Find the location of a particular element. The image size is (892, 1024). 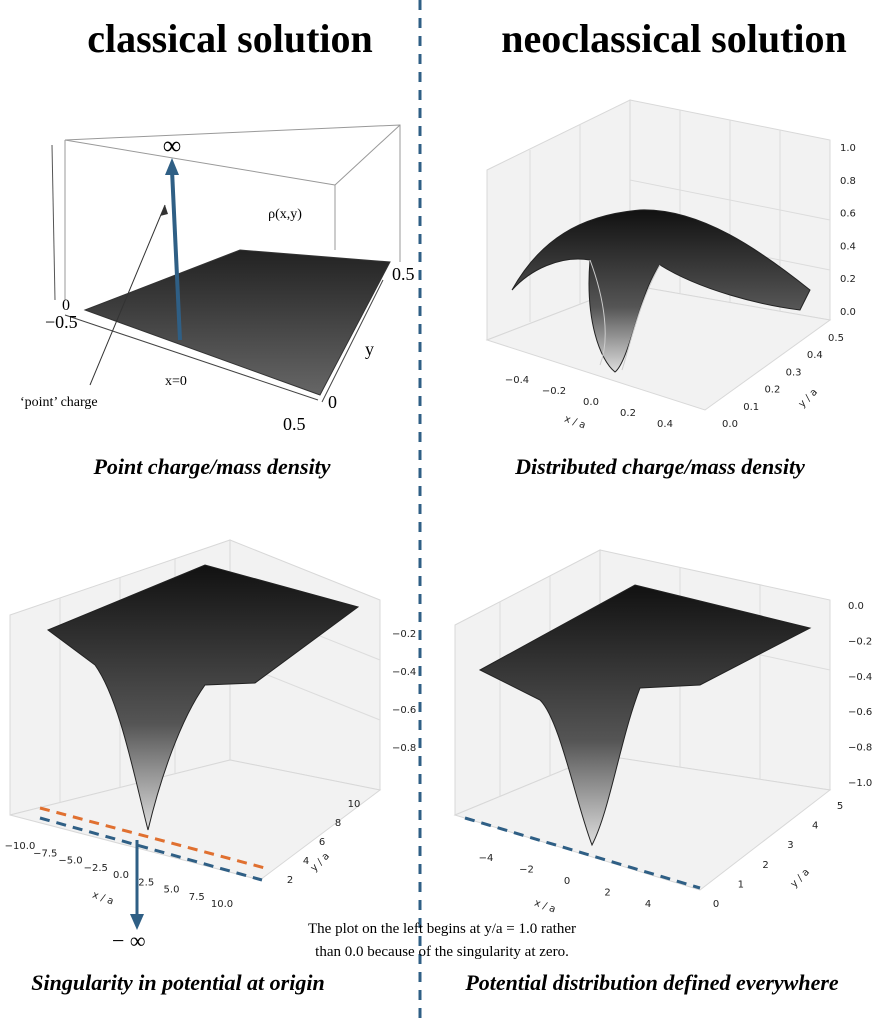

y-tick-label: 0.2 is located at coordinates (772, 390).